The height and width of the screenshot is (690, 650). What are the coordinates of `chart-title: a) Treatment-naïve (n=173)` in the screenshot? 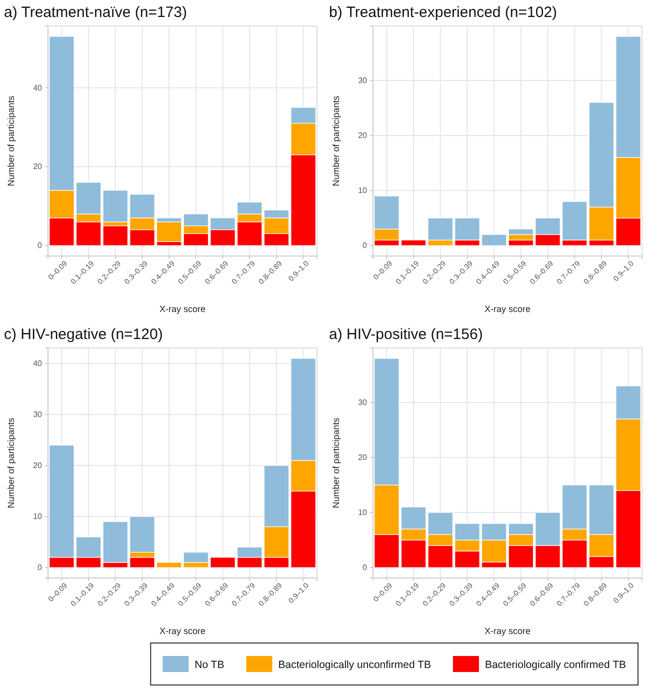 It's located at (96, 12).